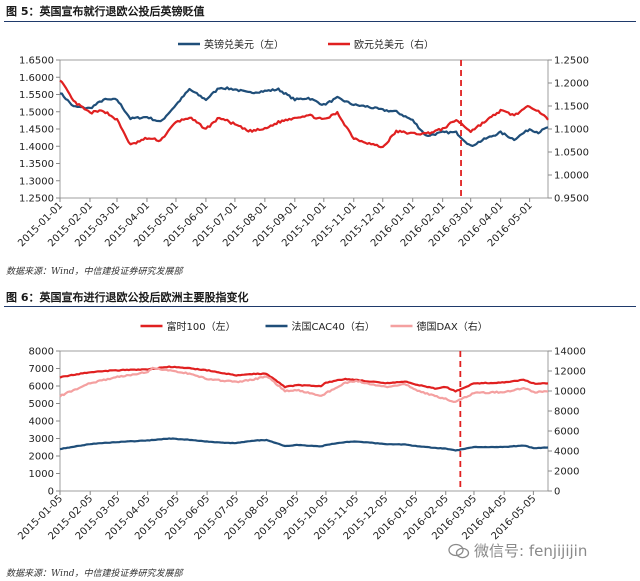 The height and width of the screenshot is (581, 640). What do you see at coordinates (320, 21) in the screenshot?
I see `figure-5-rule` at bounding box center [320, 21].